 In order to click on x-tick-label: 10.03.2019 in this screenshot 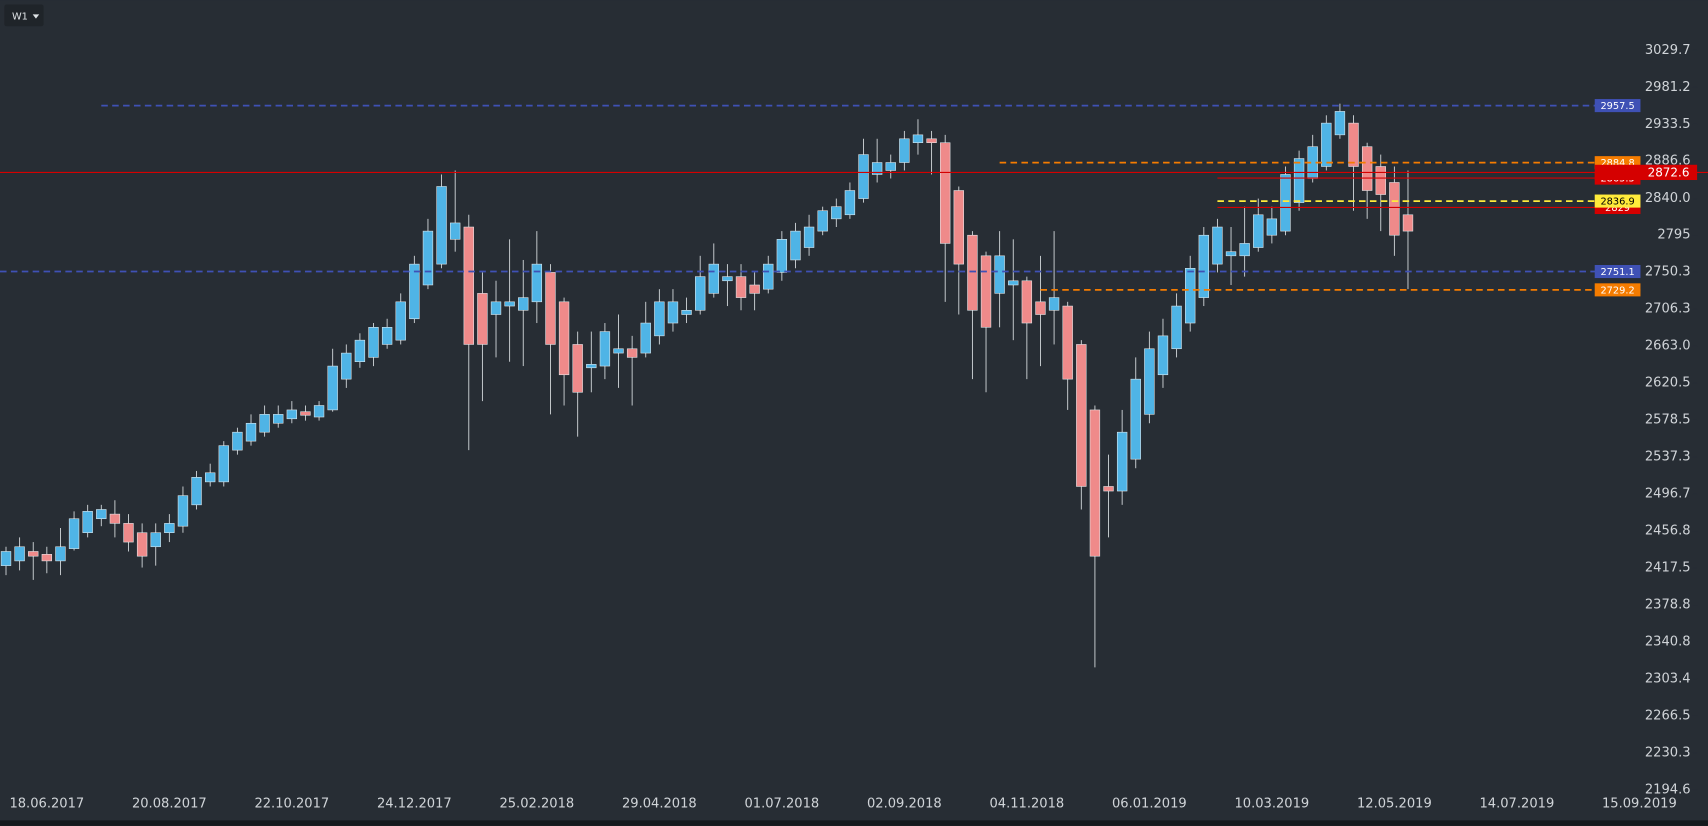, I will do `click(1271, 804)`.